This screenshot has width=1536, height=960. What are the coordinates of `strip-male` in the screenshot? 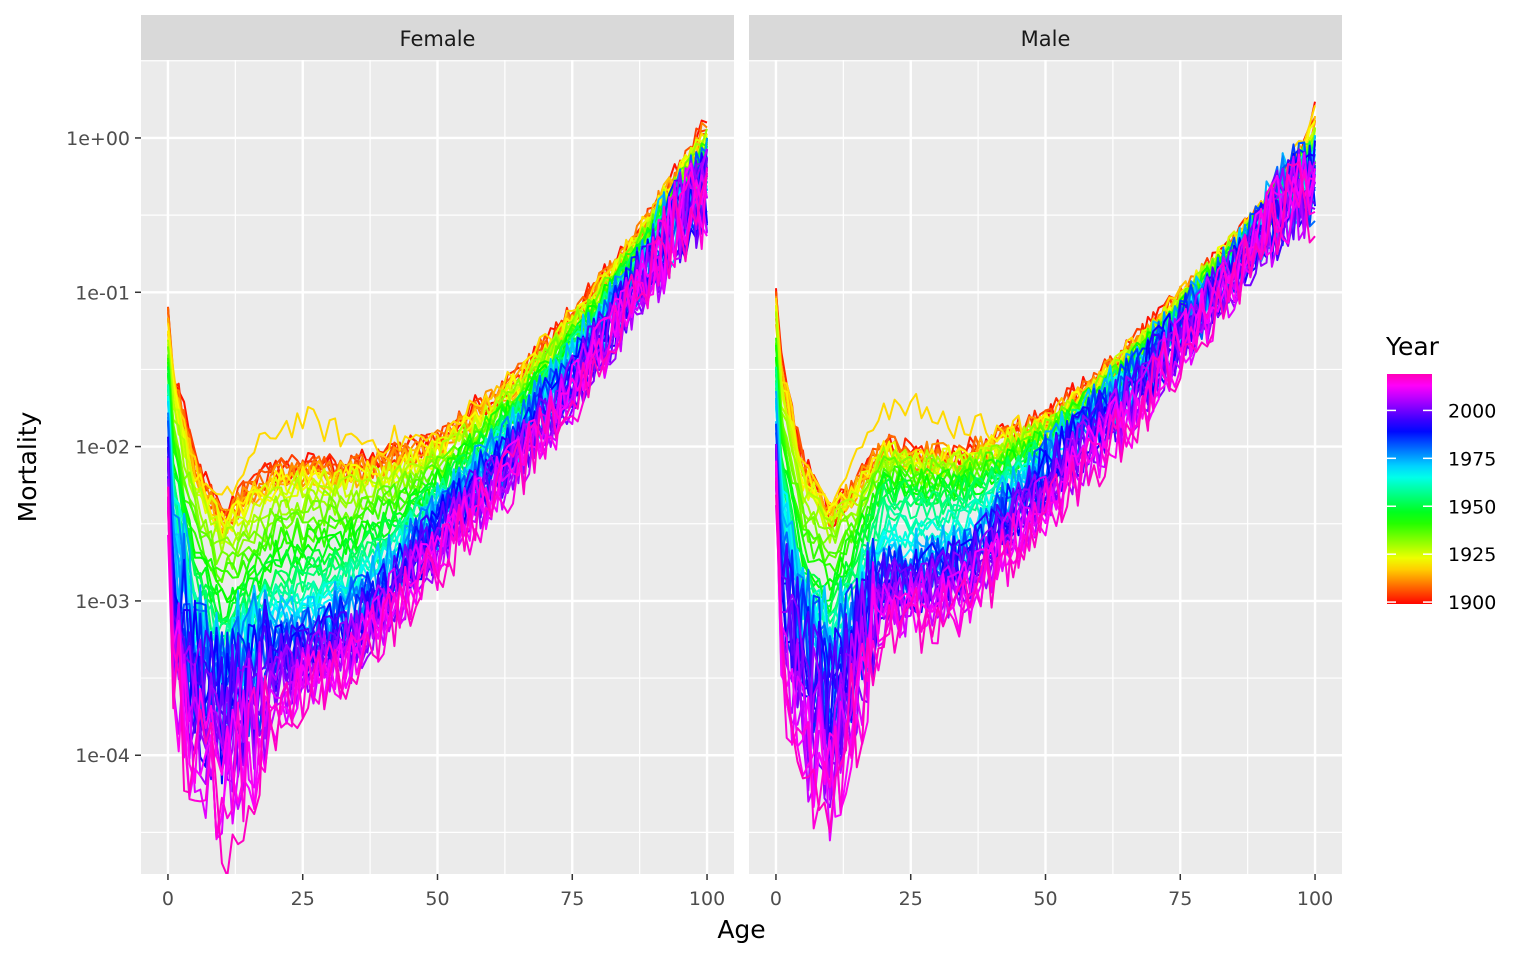 It's located at (1045, 37).